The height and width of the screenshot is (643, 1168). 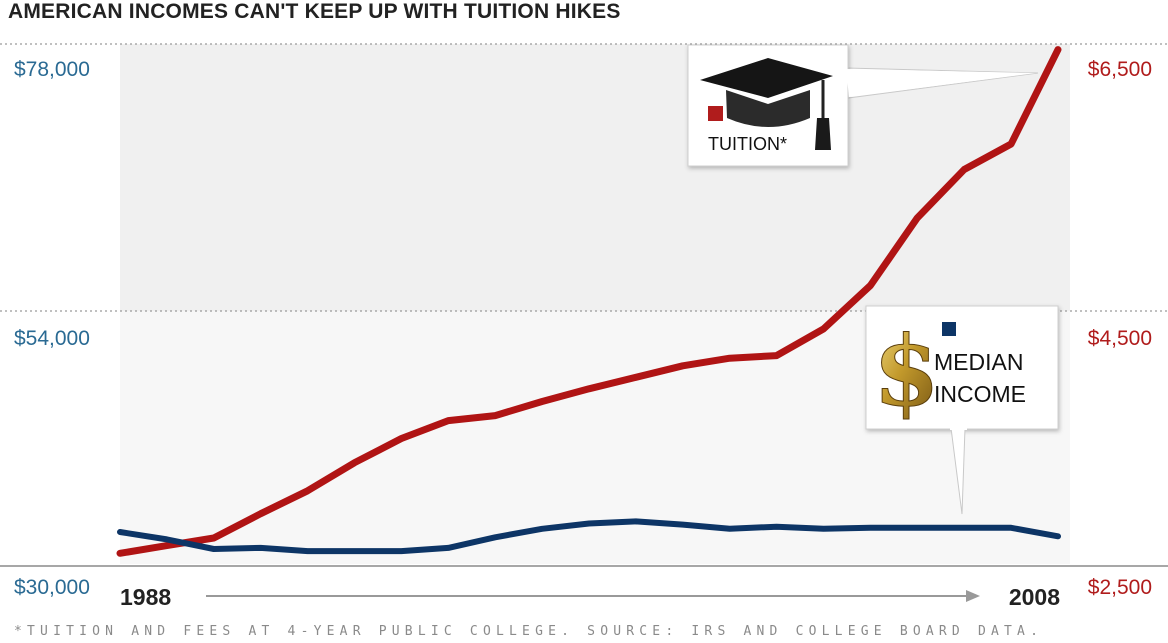 What do you see at coordinates (1120, 587) in the screenshot?
I see `right-tick-label: $2,500` at bounding box center [1120, 587].